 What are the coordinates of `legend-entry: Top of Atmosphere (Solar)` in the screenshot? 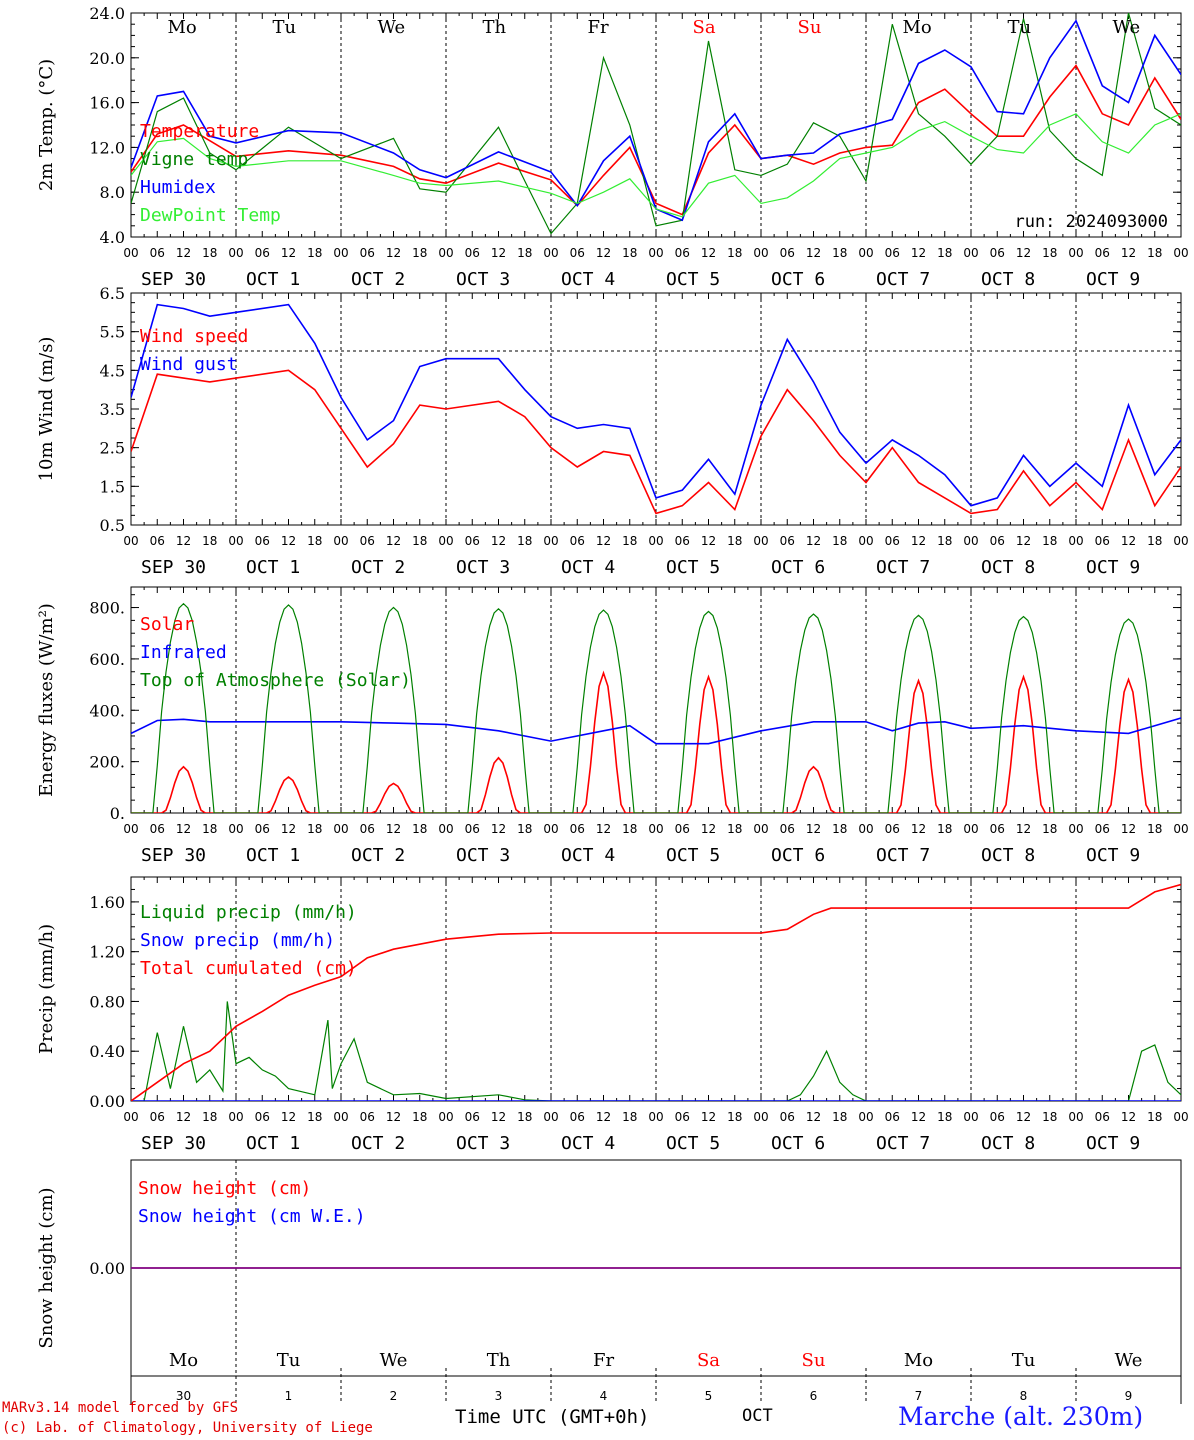 It's located at (275, 680).